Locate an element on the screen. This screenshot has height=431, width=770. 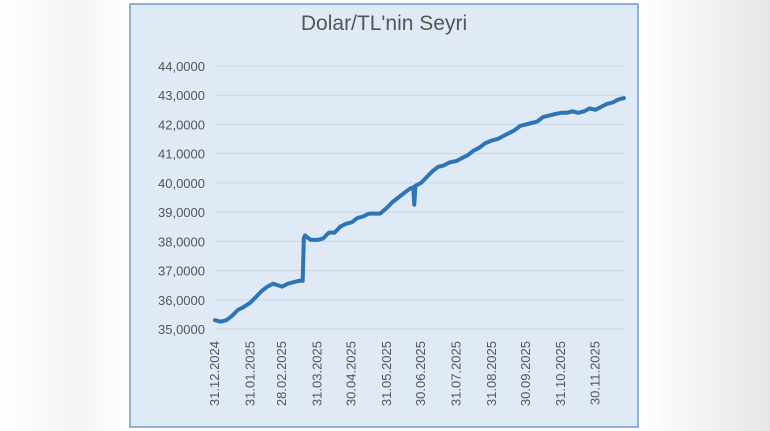
x-tick-label: 30.04.2025 is located at coordinates (351, 373).